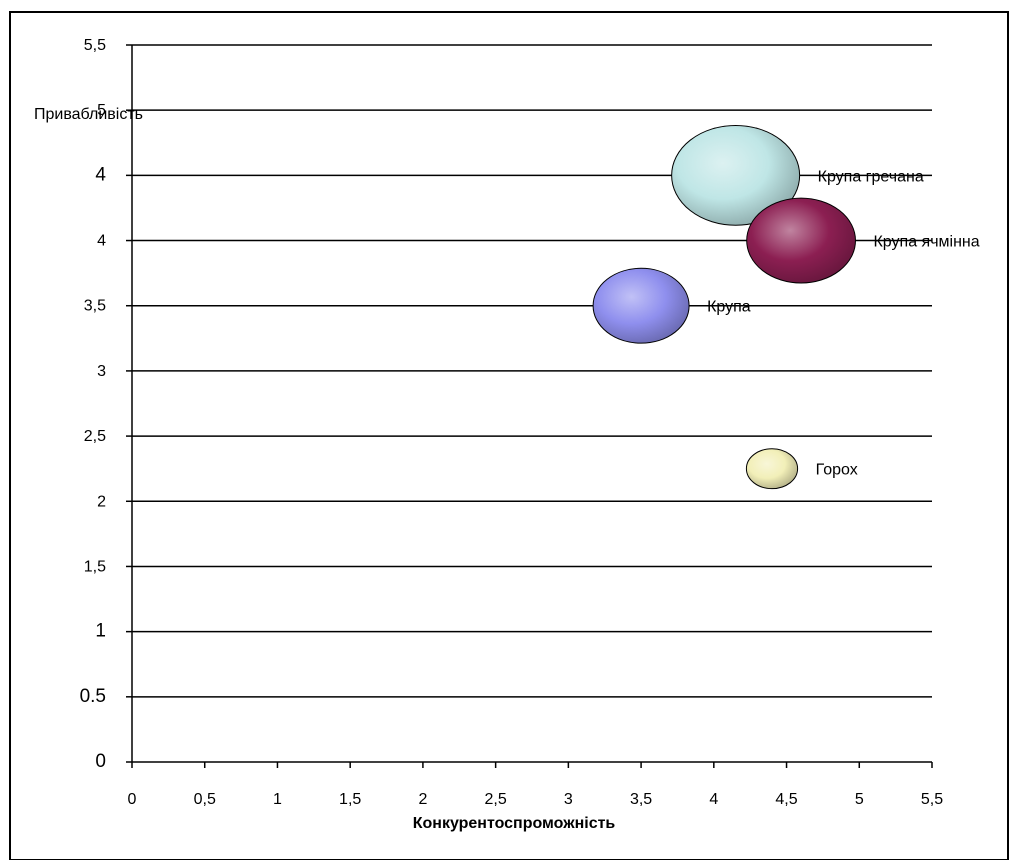 This screenshot has width=1016, height=860. What do you see at coordinates (843, 323) in the screenshot?
I see `bubble-labels: Крупа гречана Крупа ячмінна Крупа Горох` at bounding box center [843, 323].